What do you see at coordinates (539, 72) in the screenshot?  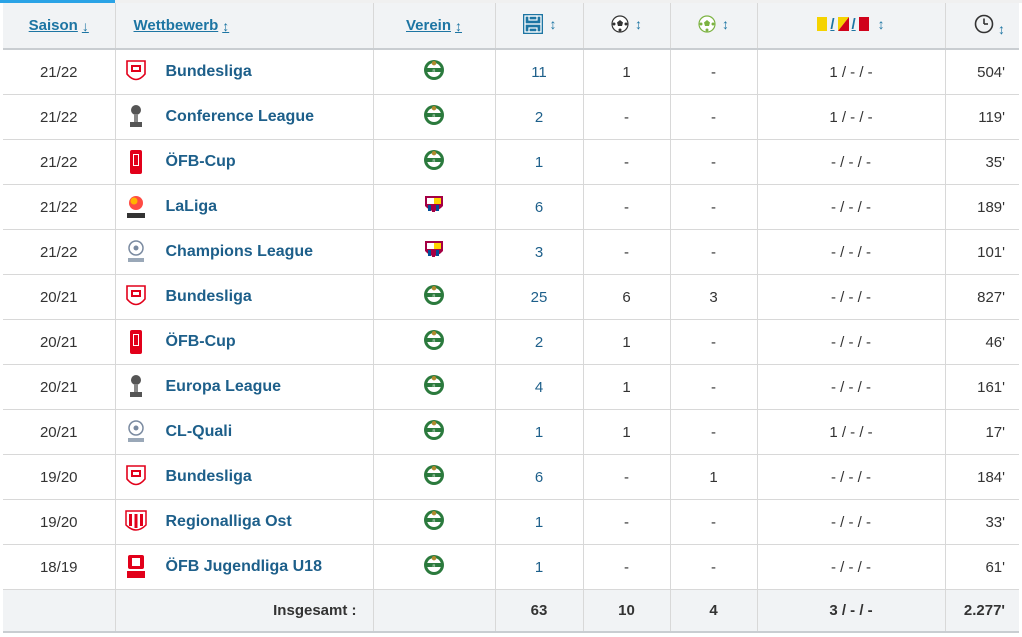 I see `appearances-link: 11` at bounding box center [539, 72].